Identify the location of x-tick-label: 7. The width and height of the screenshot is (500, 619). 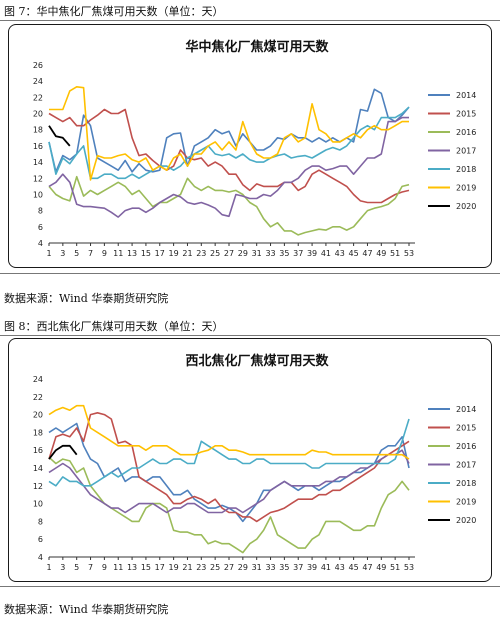
(90, 253).